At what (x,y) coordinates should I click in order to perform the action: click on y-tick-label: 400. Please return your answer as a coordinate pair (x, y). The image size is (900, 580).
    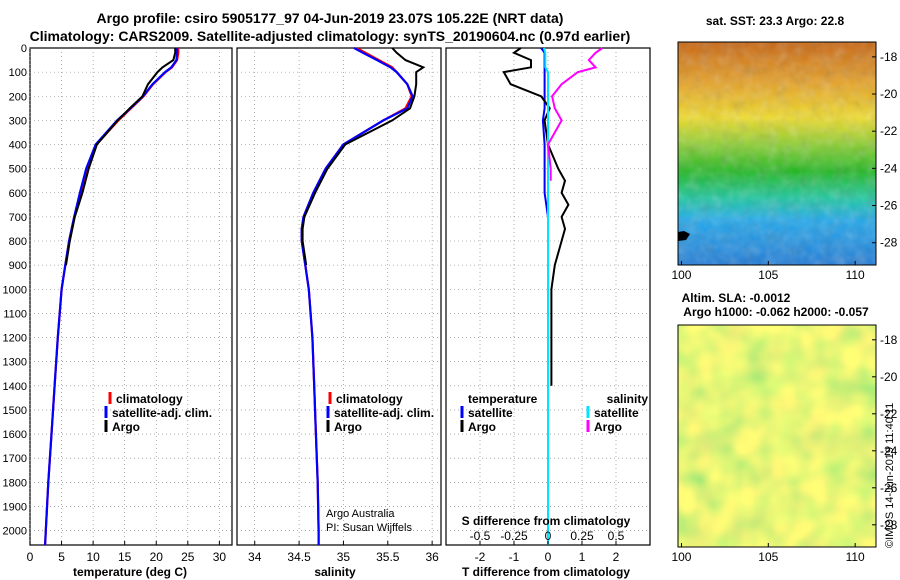
    Looking at the image, I should click on (18, 146).